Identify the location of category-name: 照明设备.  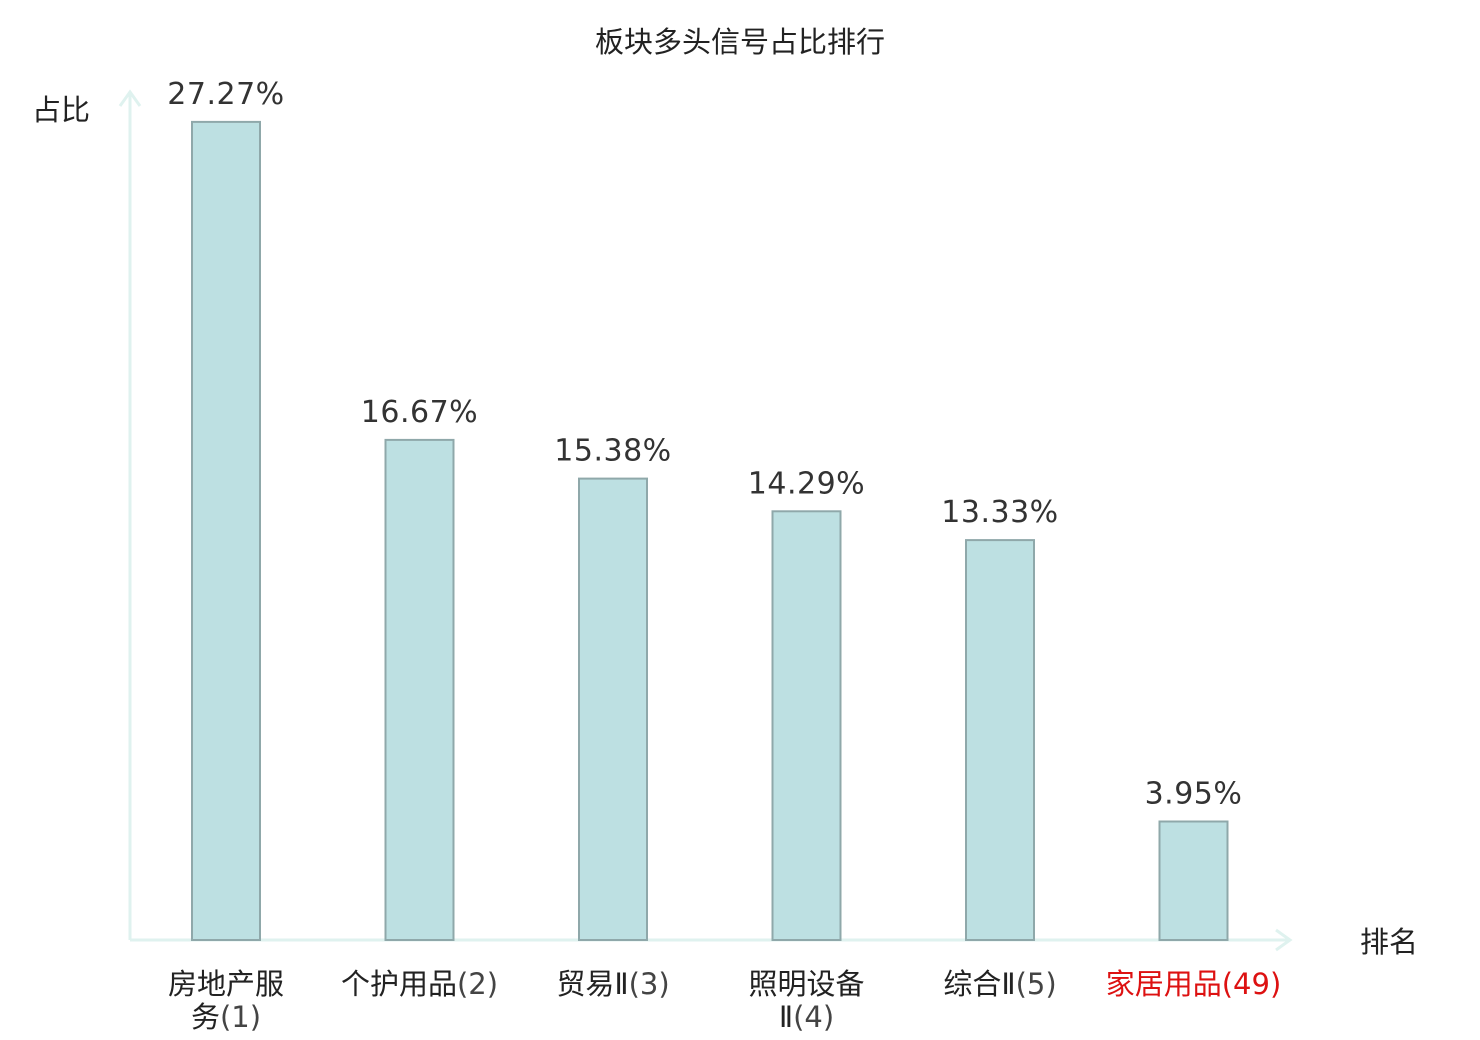
(806, 984).